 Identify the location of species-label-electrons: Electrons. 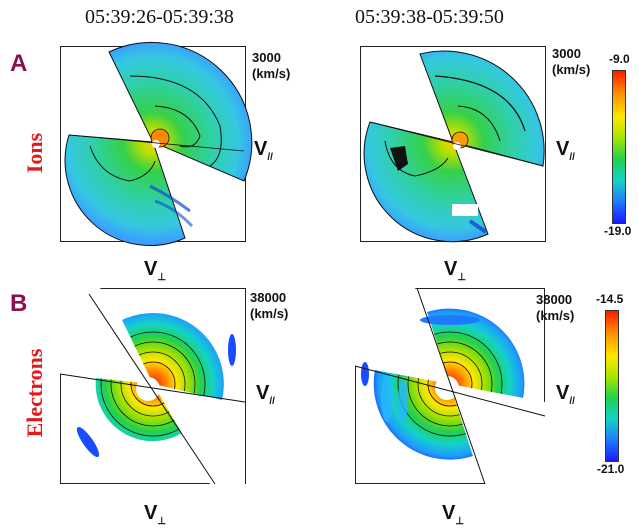
(34, 393).